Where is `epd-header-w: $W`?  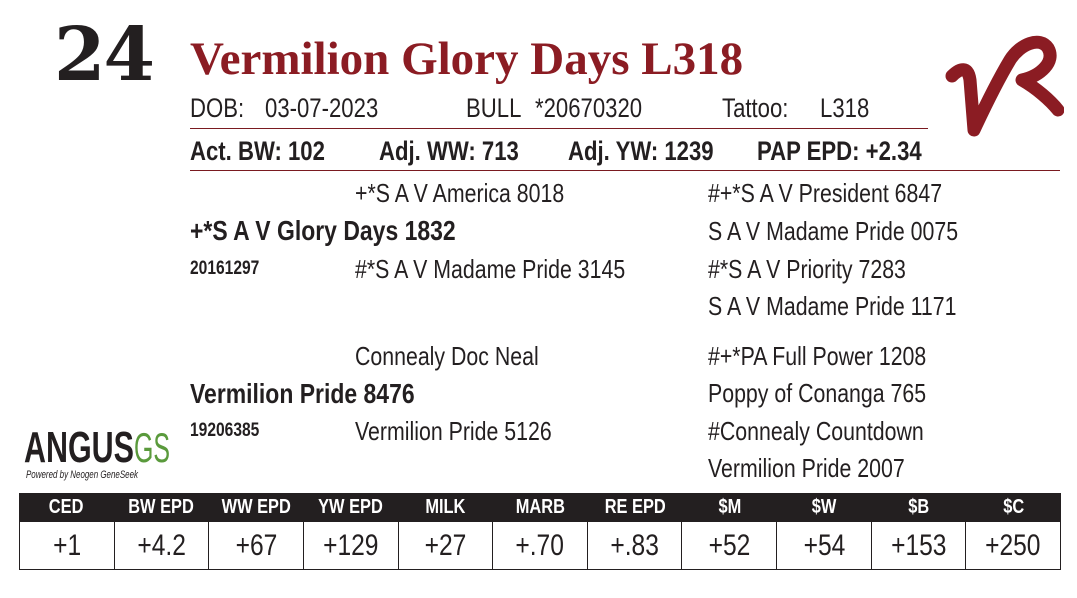
epd-header-w: $W is located at coordinates (824, 507).